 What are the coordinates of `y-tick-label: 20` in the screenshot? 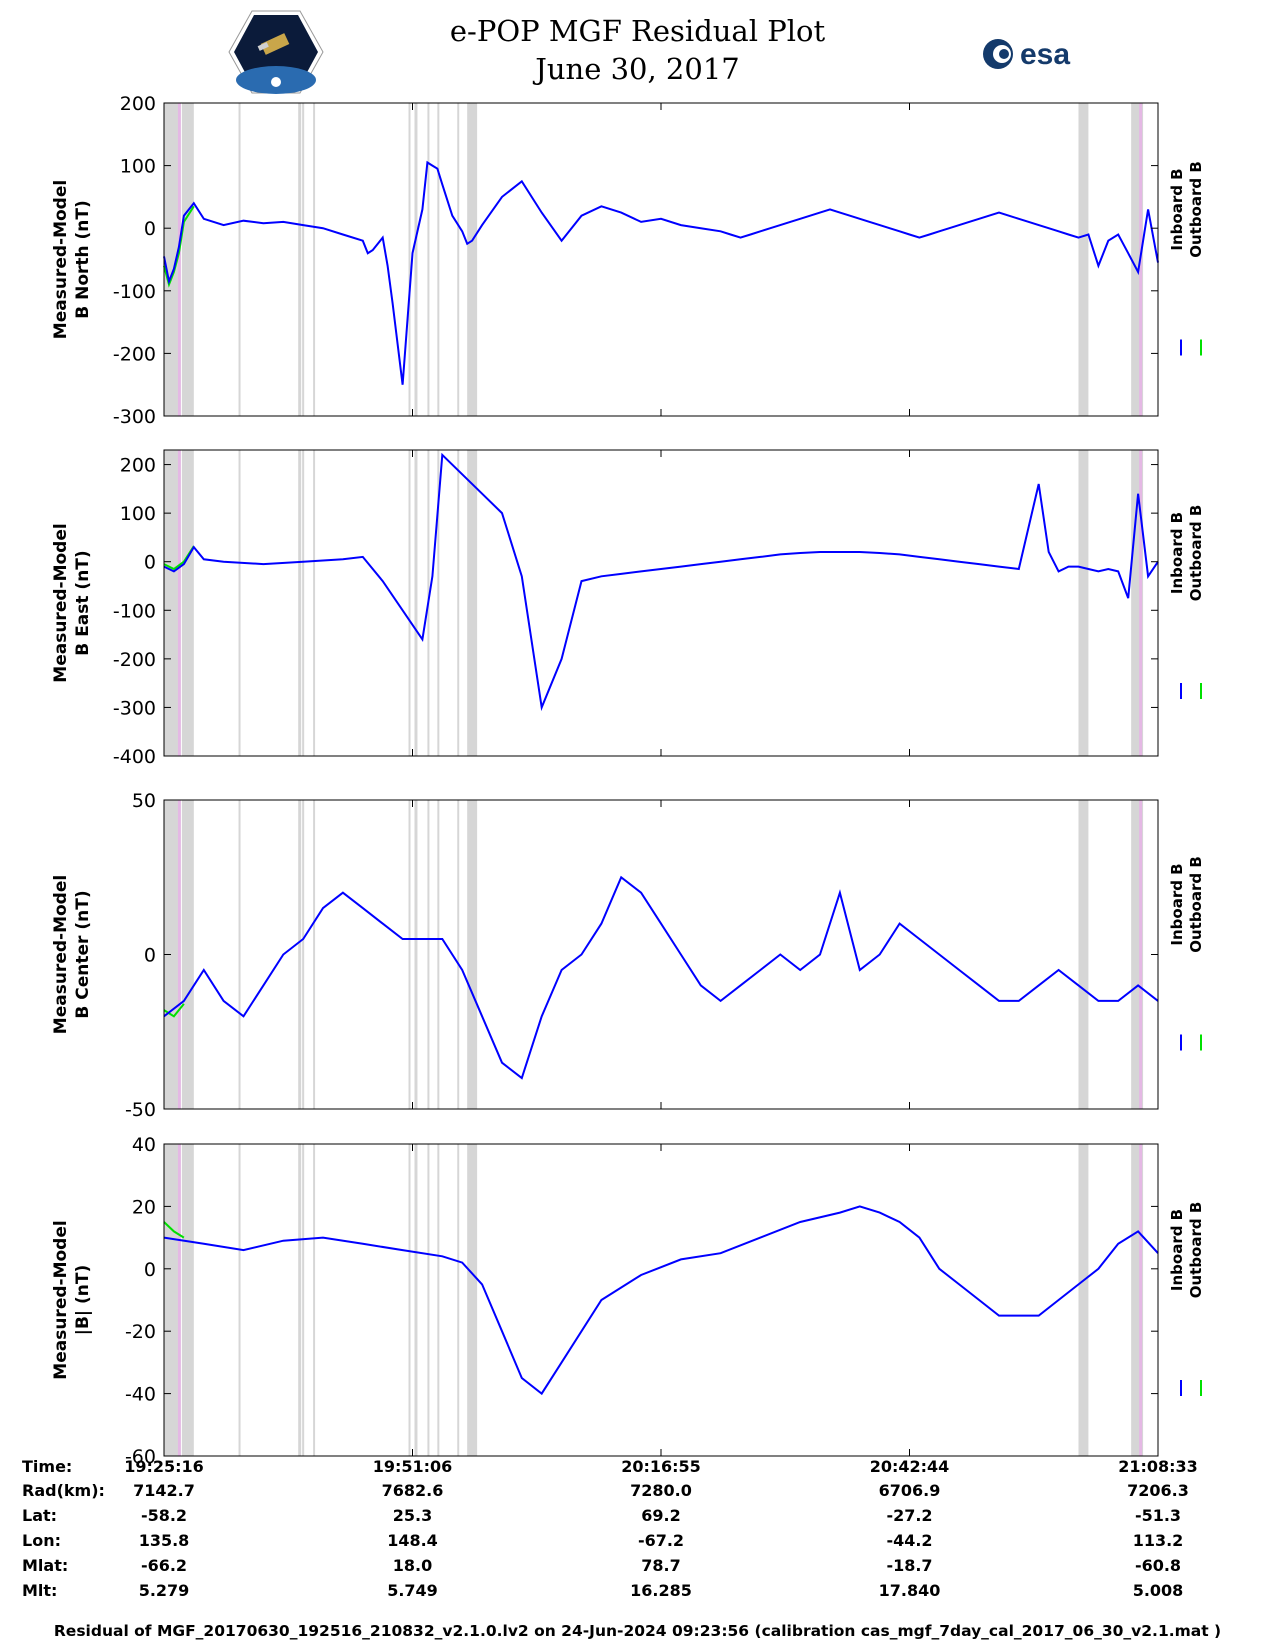 It's located at (144, 1207).